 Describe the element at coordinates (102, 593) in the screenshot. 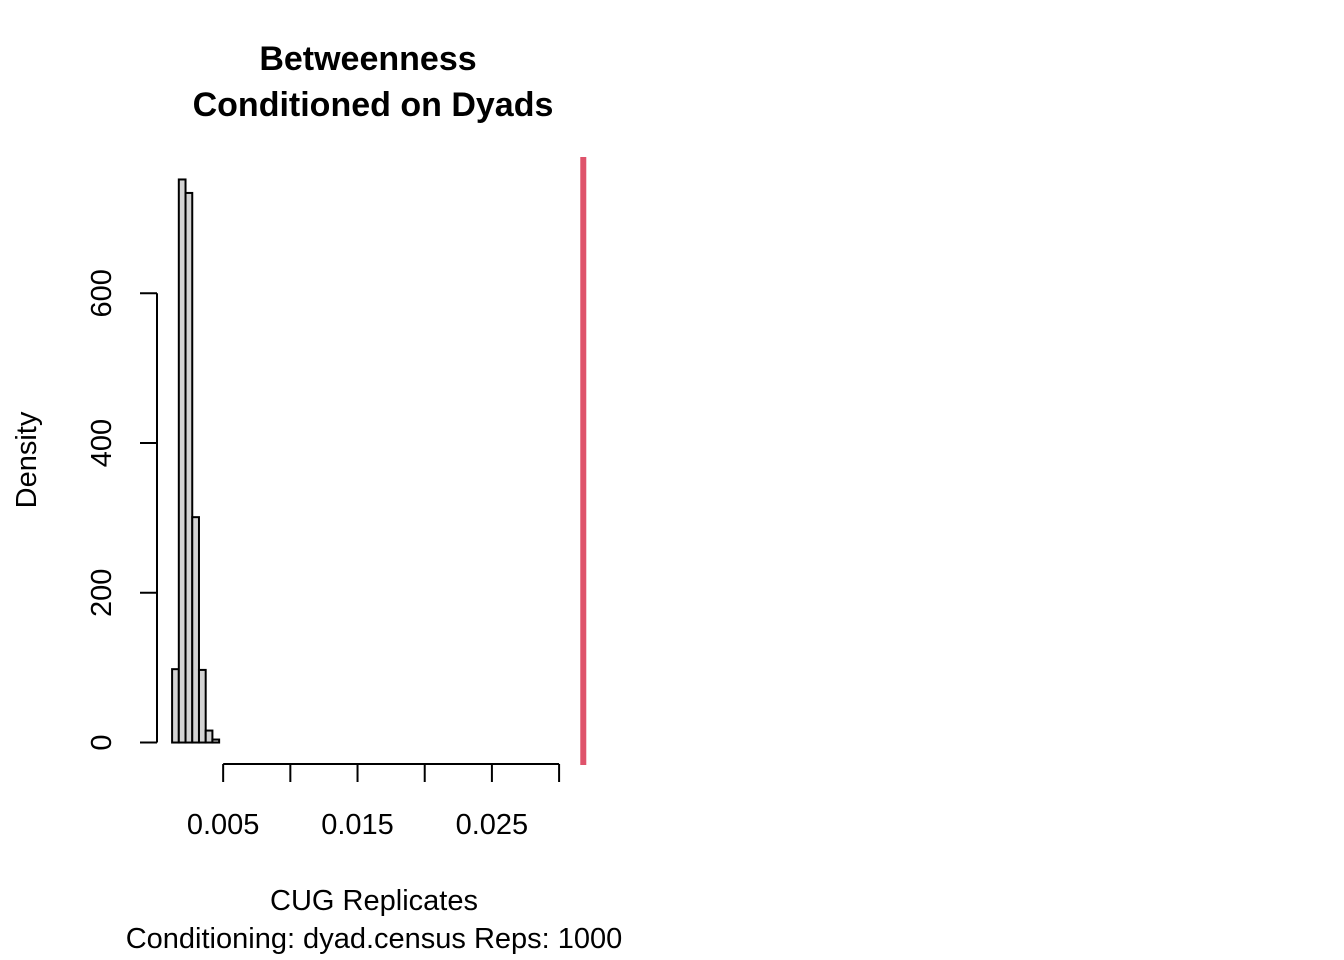

I see `y-tick-label-1: 200` at that location.